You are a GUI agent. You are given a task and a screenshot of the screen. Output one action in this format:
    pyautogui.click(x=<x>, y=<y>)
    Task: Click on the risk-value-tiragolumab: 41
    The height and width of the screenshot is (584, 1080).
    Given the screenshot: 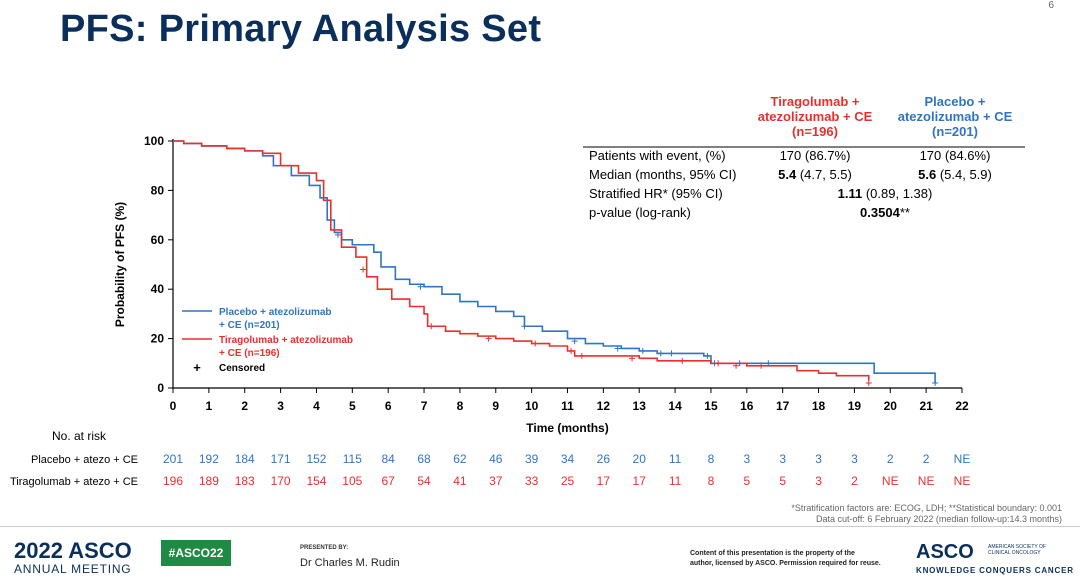 What is the action you would take?
    pyautogui.click(x=460, y=481)
    